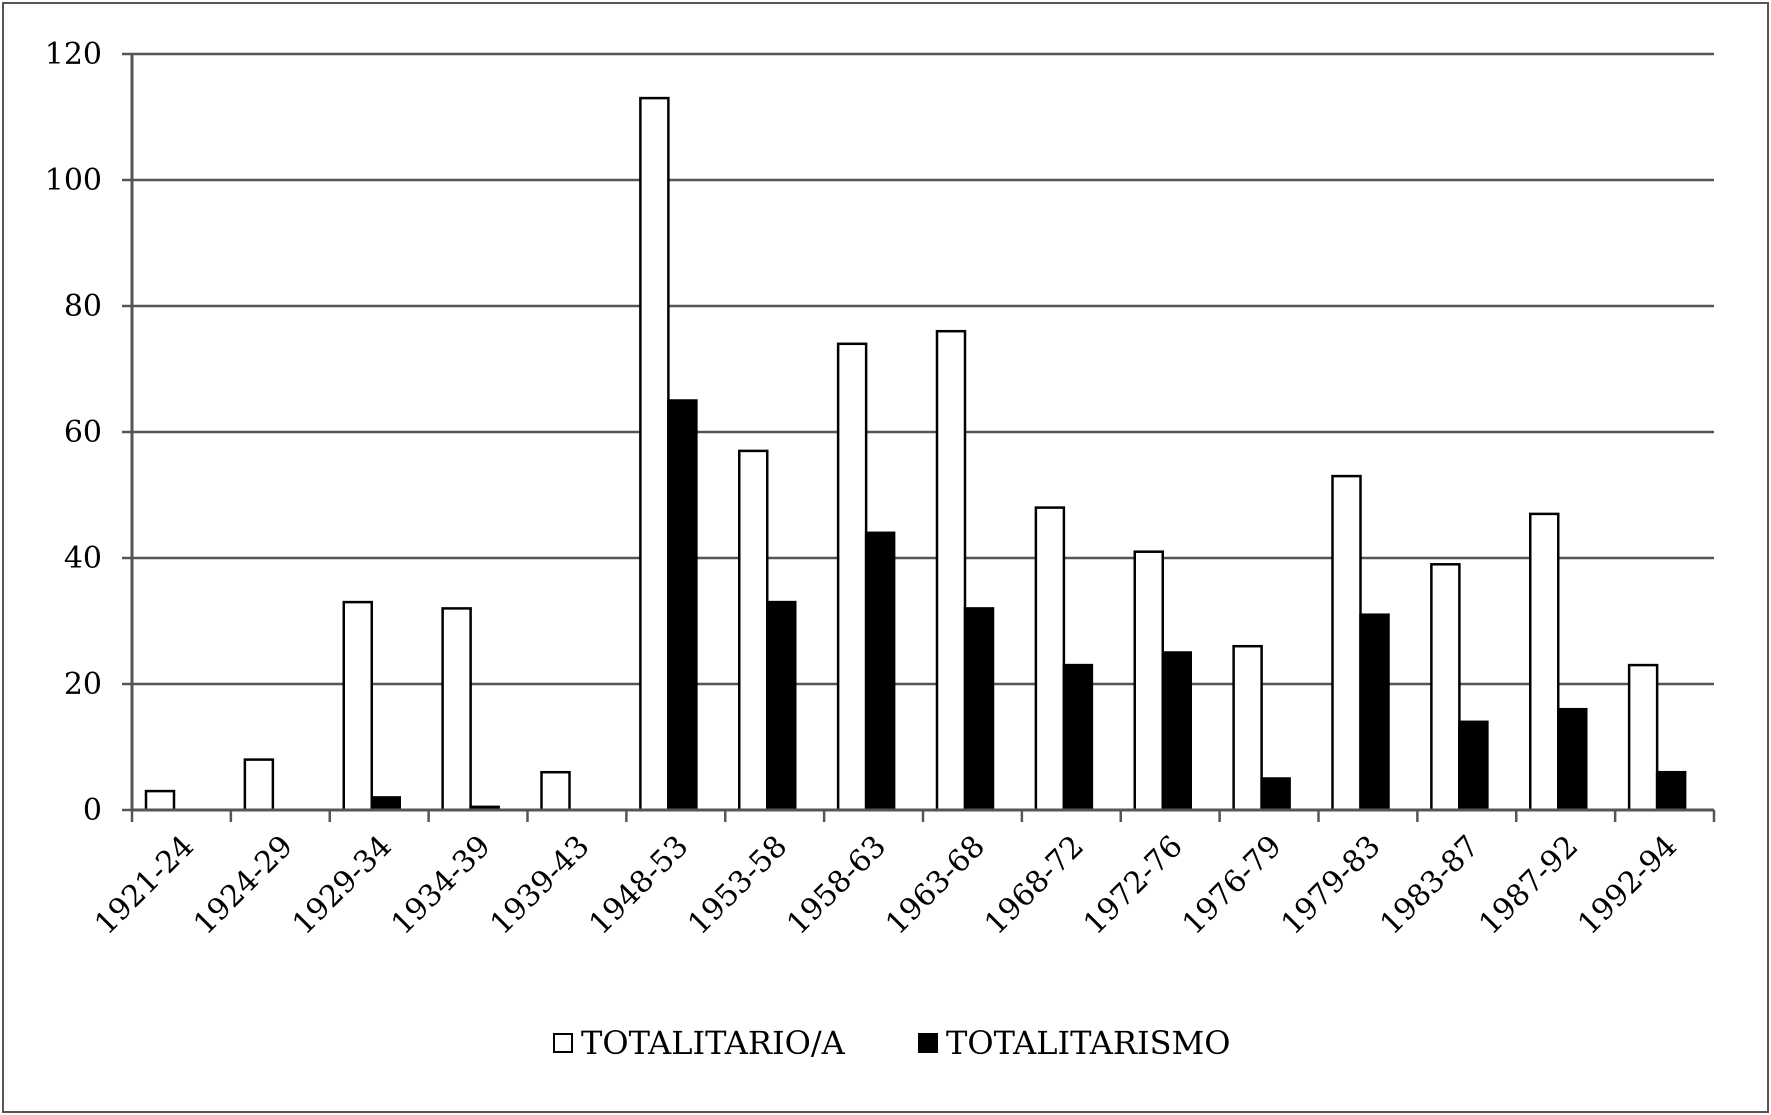 The height and width of the screenshot is (1115, 1771). Describe the element at coordinates (83, 432) in the screenshot. I see `y-tick-label: 60` at that location.